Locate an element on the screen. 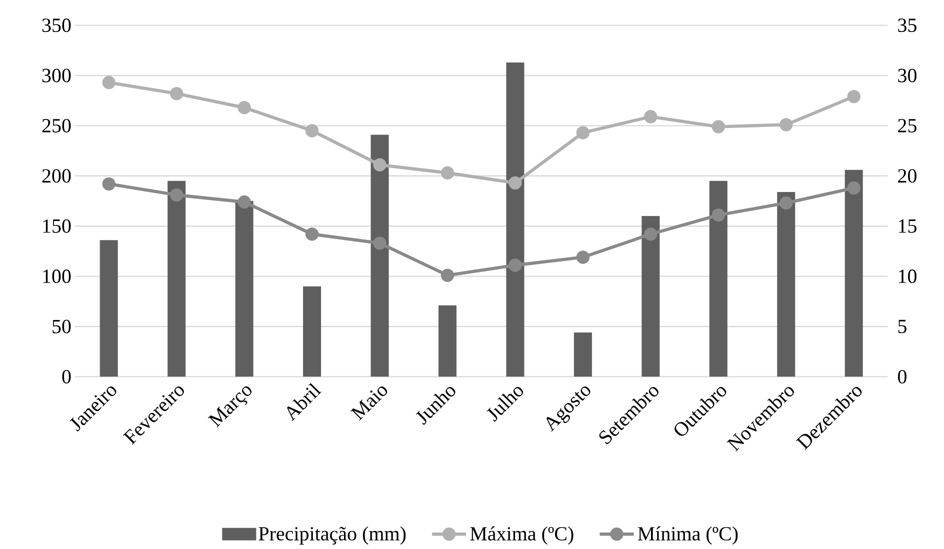  y-tick-label: 250 is located at coordinates (56, 125).